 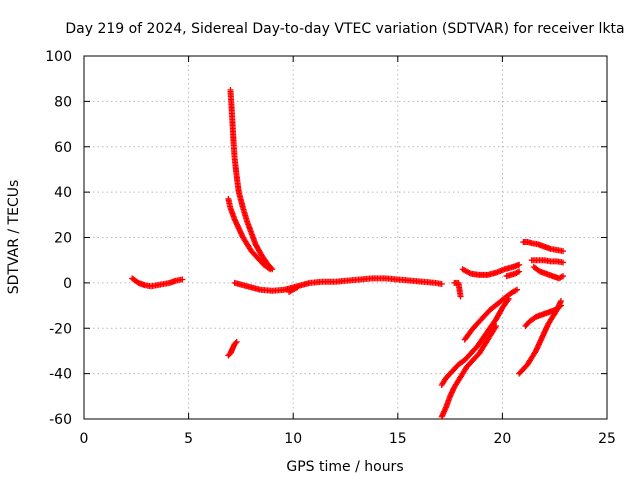 I want to click on x-tick-label: 5, so click(x=188, y=439).